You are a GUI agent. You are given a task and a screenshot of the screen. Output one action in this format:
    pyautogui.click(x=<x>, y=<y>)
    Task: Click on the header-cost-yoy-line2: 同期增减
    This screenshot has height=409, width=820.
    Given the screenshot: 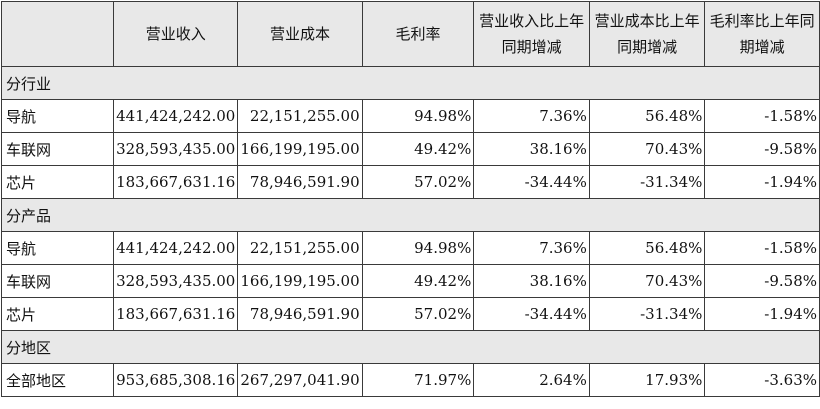 What is the action you would take?
    pyautogui.click(x=647, y=47)
    